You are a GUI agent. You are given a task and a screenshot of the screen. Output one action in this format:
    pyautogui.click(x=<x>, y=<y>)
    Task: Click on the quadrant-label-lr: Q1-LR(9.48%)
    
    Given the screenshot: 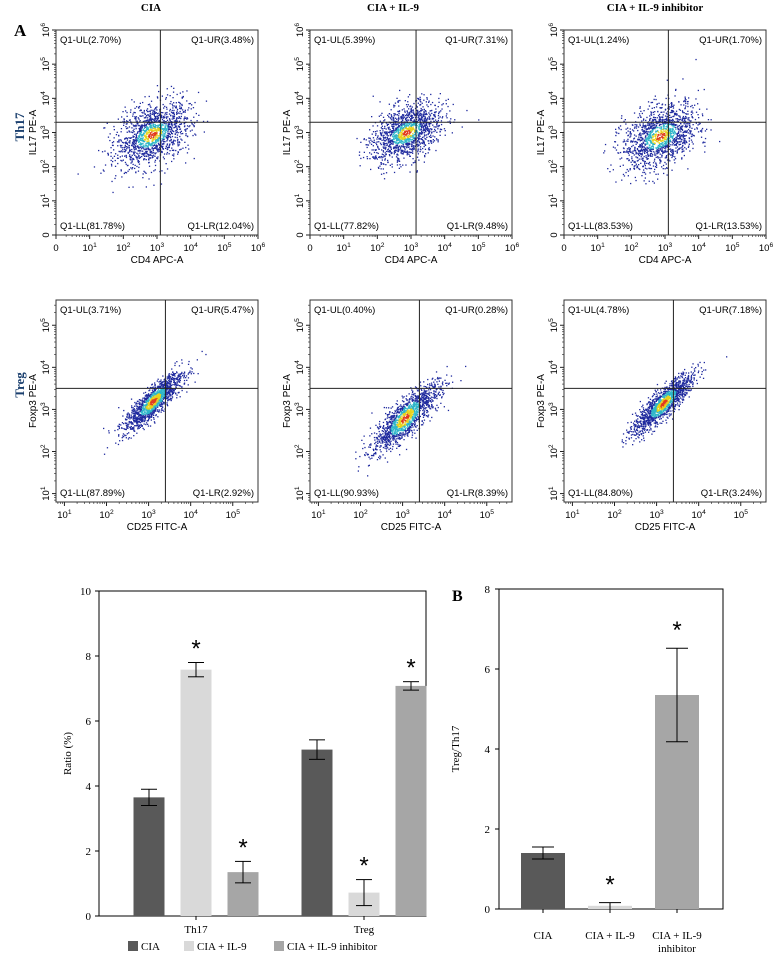 What is the action you would take?
    pyautogui.click(x=477, y=226)
    